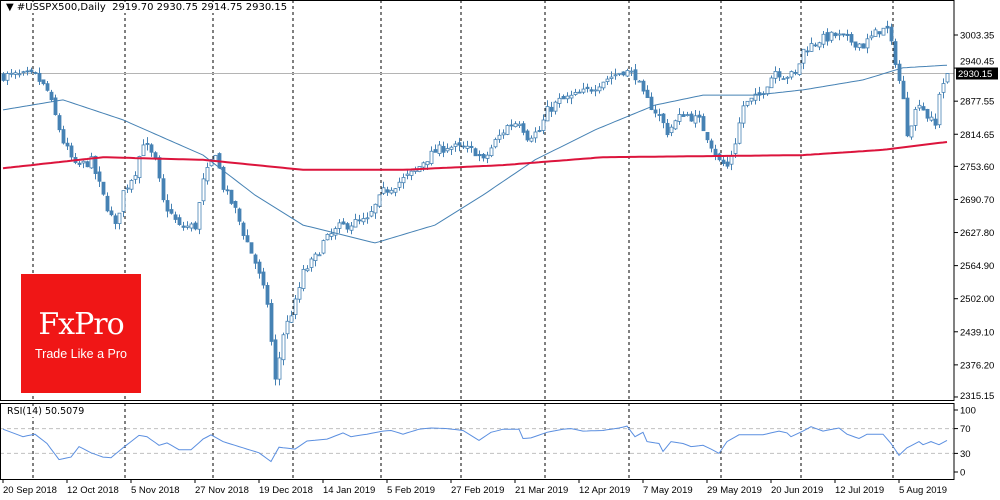 This screenshot has width=1000, height=500. What do you see at coordinates (475, 156) in the screenshot?
I see `ma-slow-line` at bounding box center [475, 156].